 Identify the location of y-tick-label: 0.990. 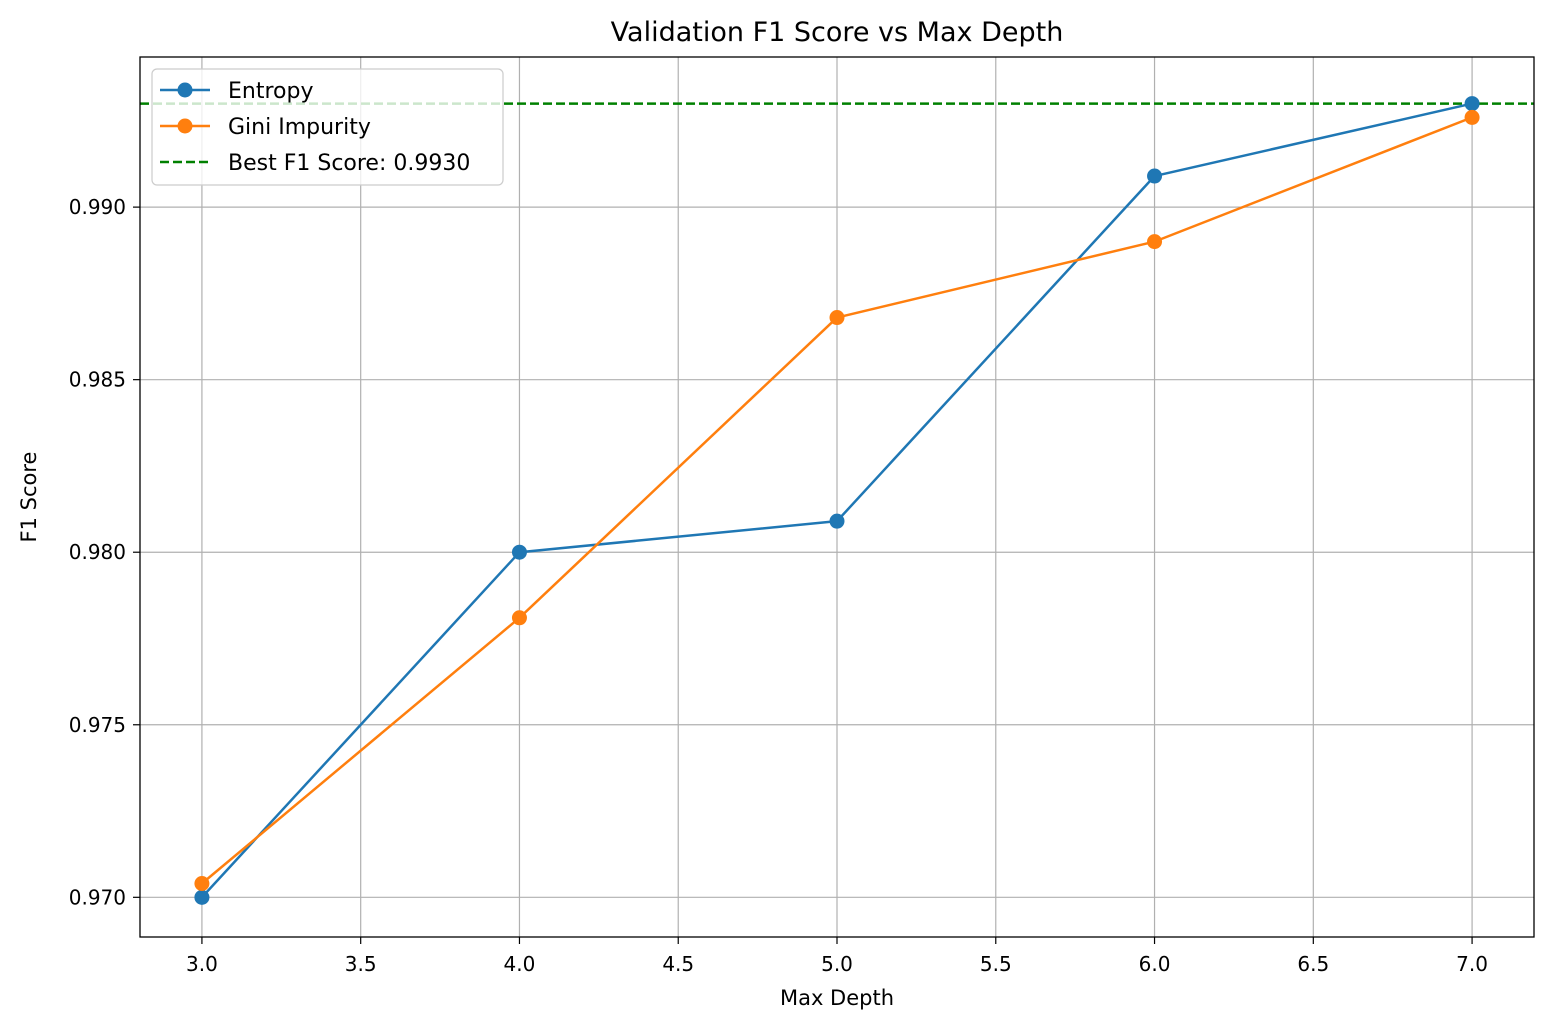
(97, 207).